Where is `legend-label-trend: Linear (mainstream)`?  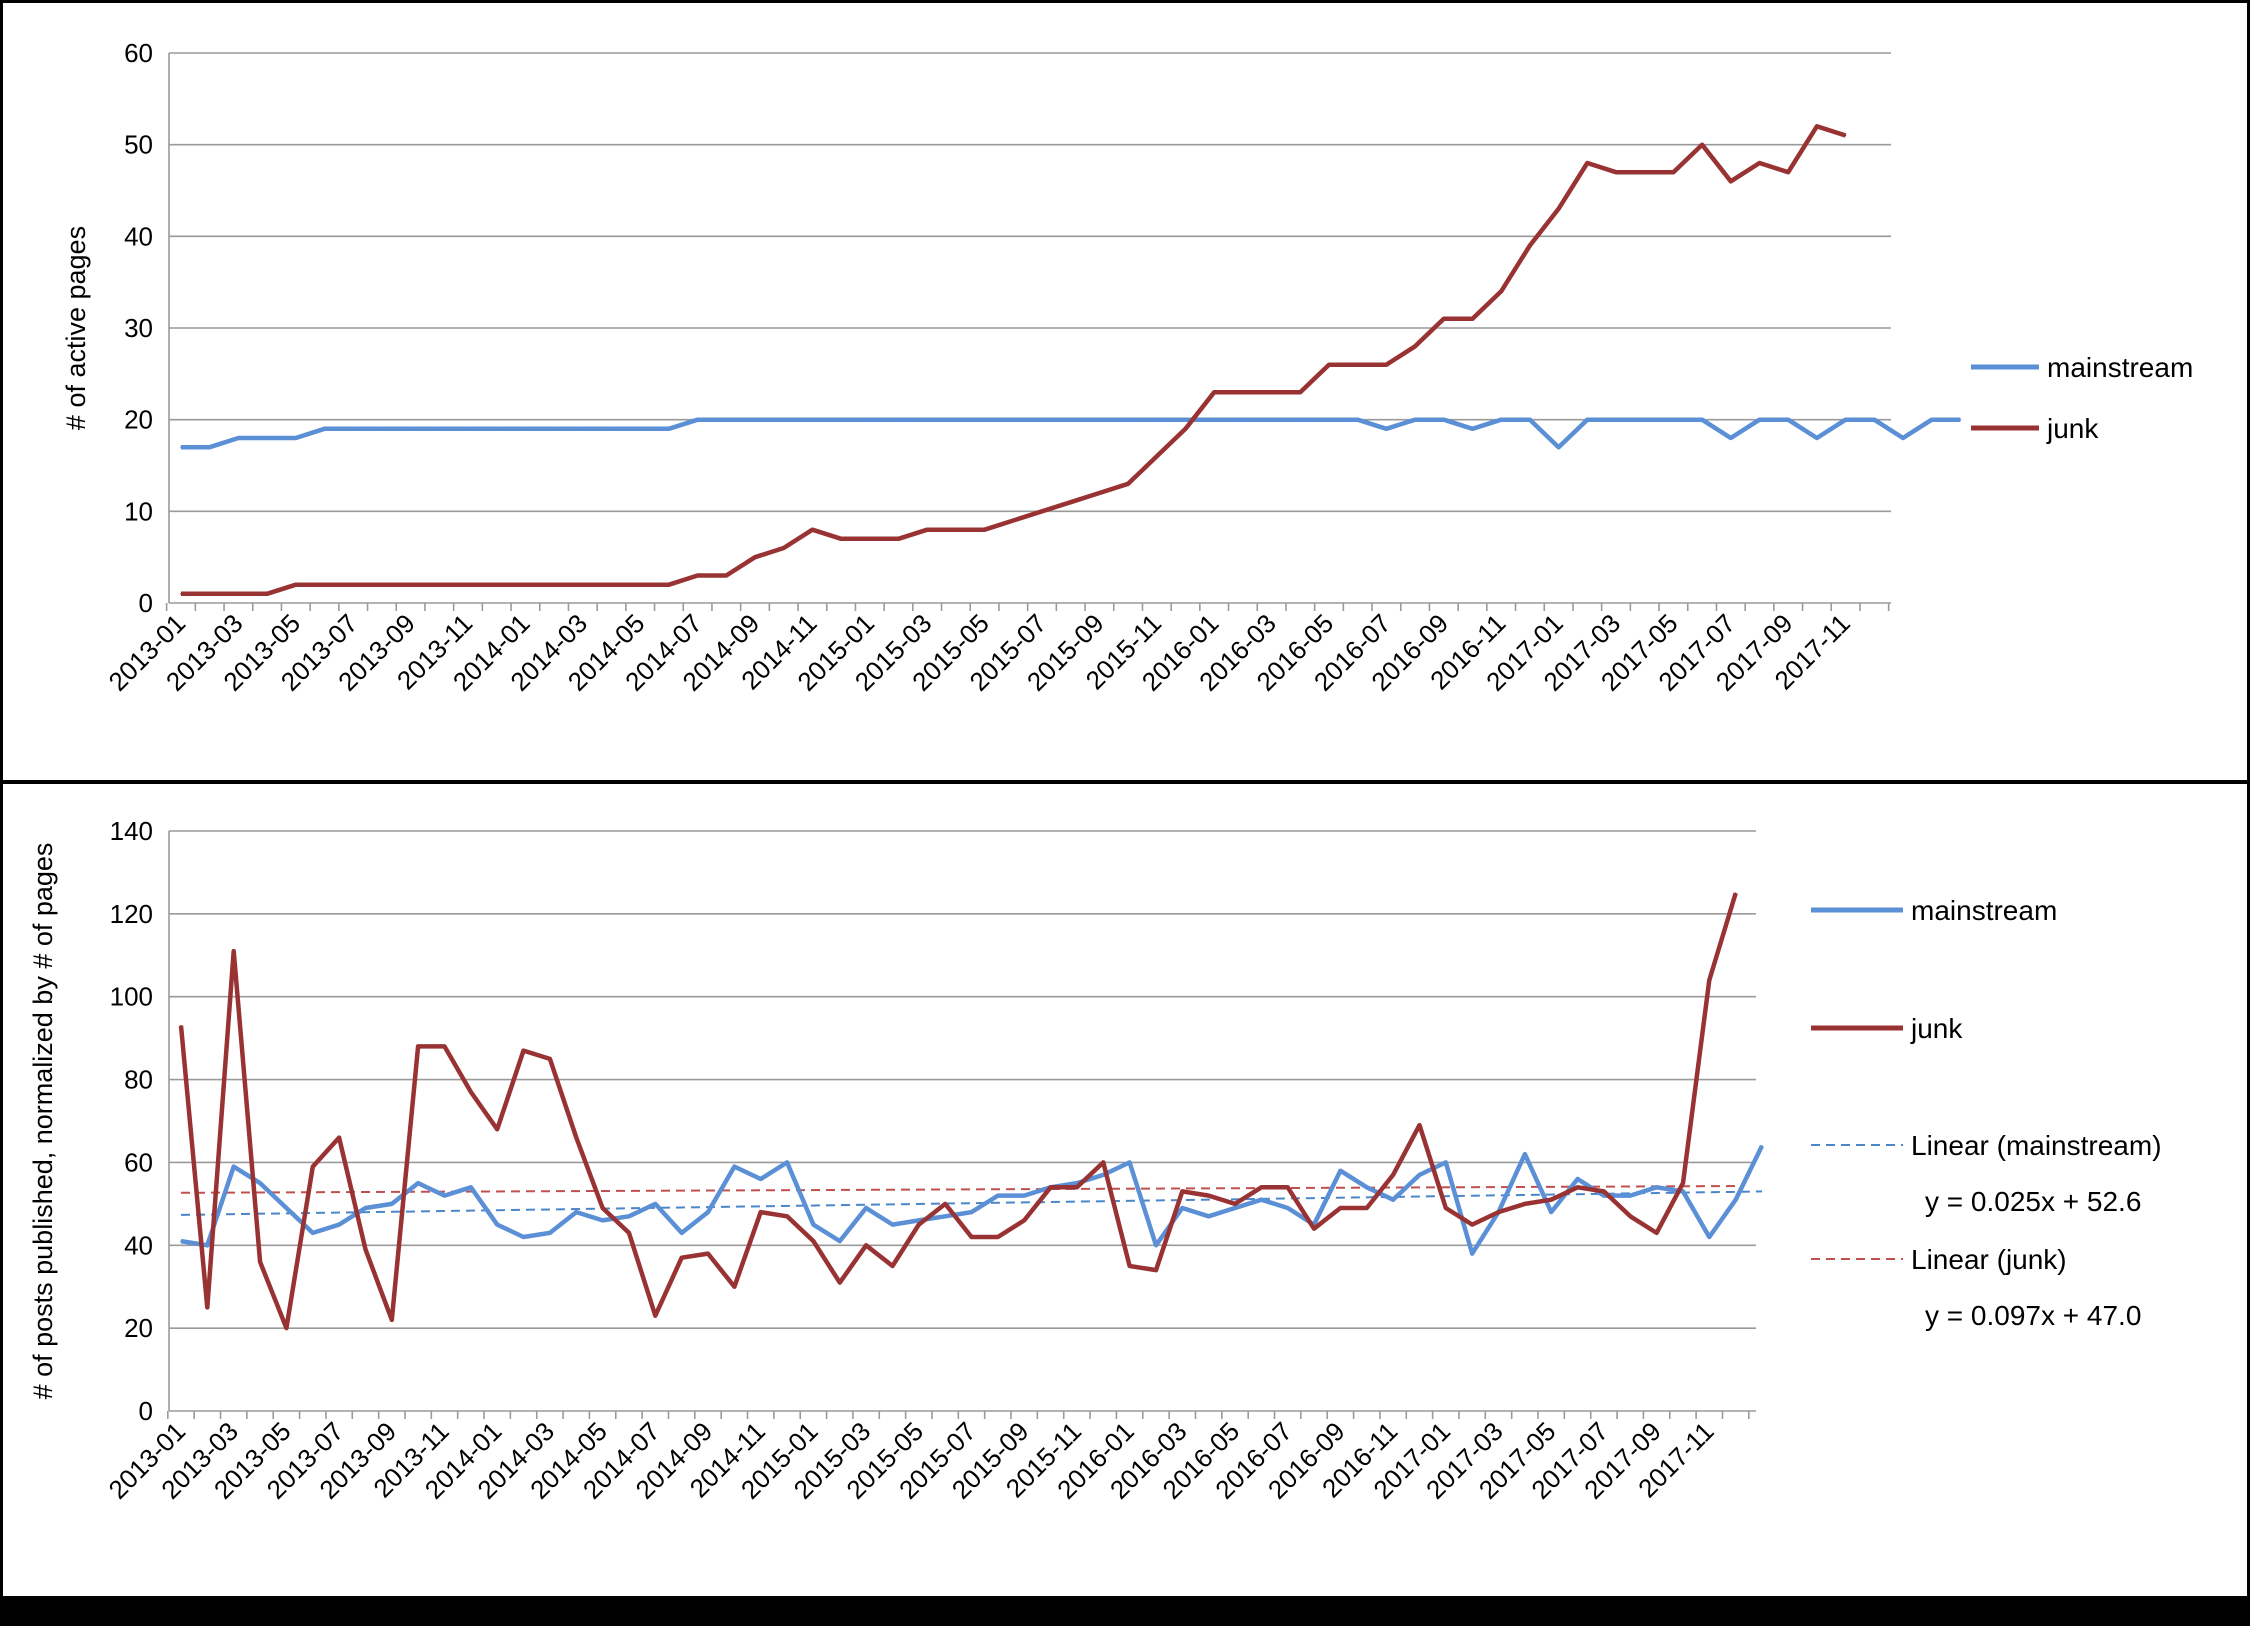 legend-label-trend: Linear (mainstream) is located at coordinates (2036, 1145).